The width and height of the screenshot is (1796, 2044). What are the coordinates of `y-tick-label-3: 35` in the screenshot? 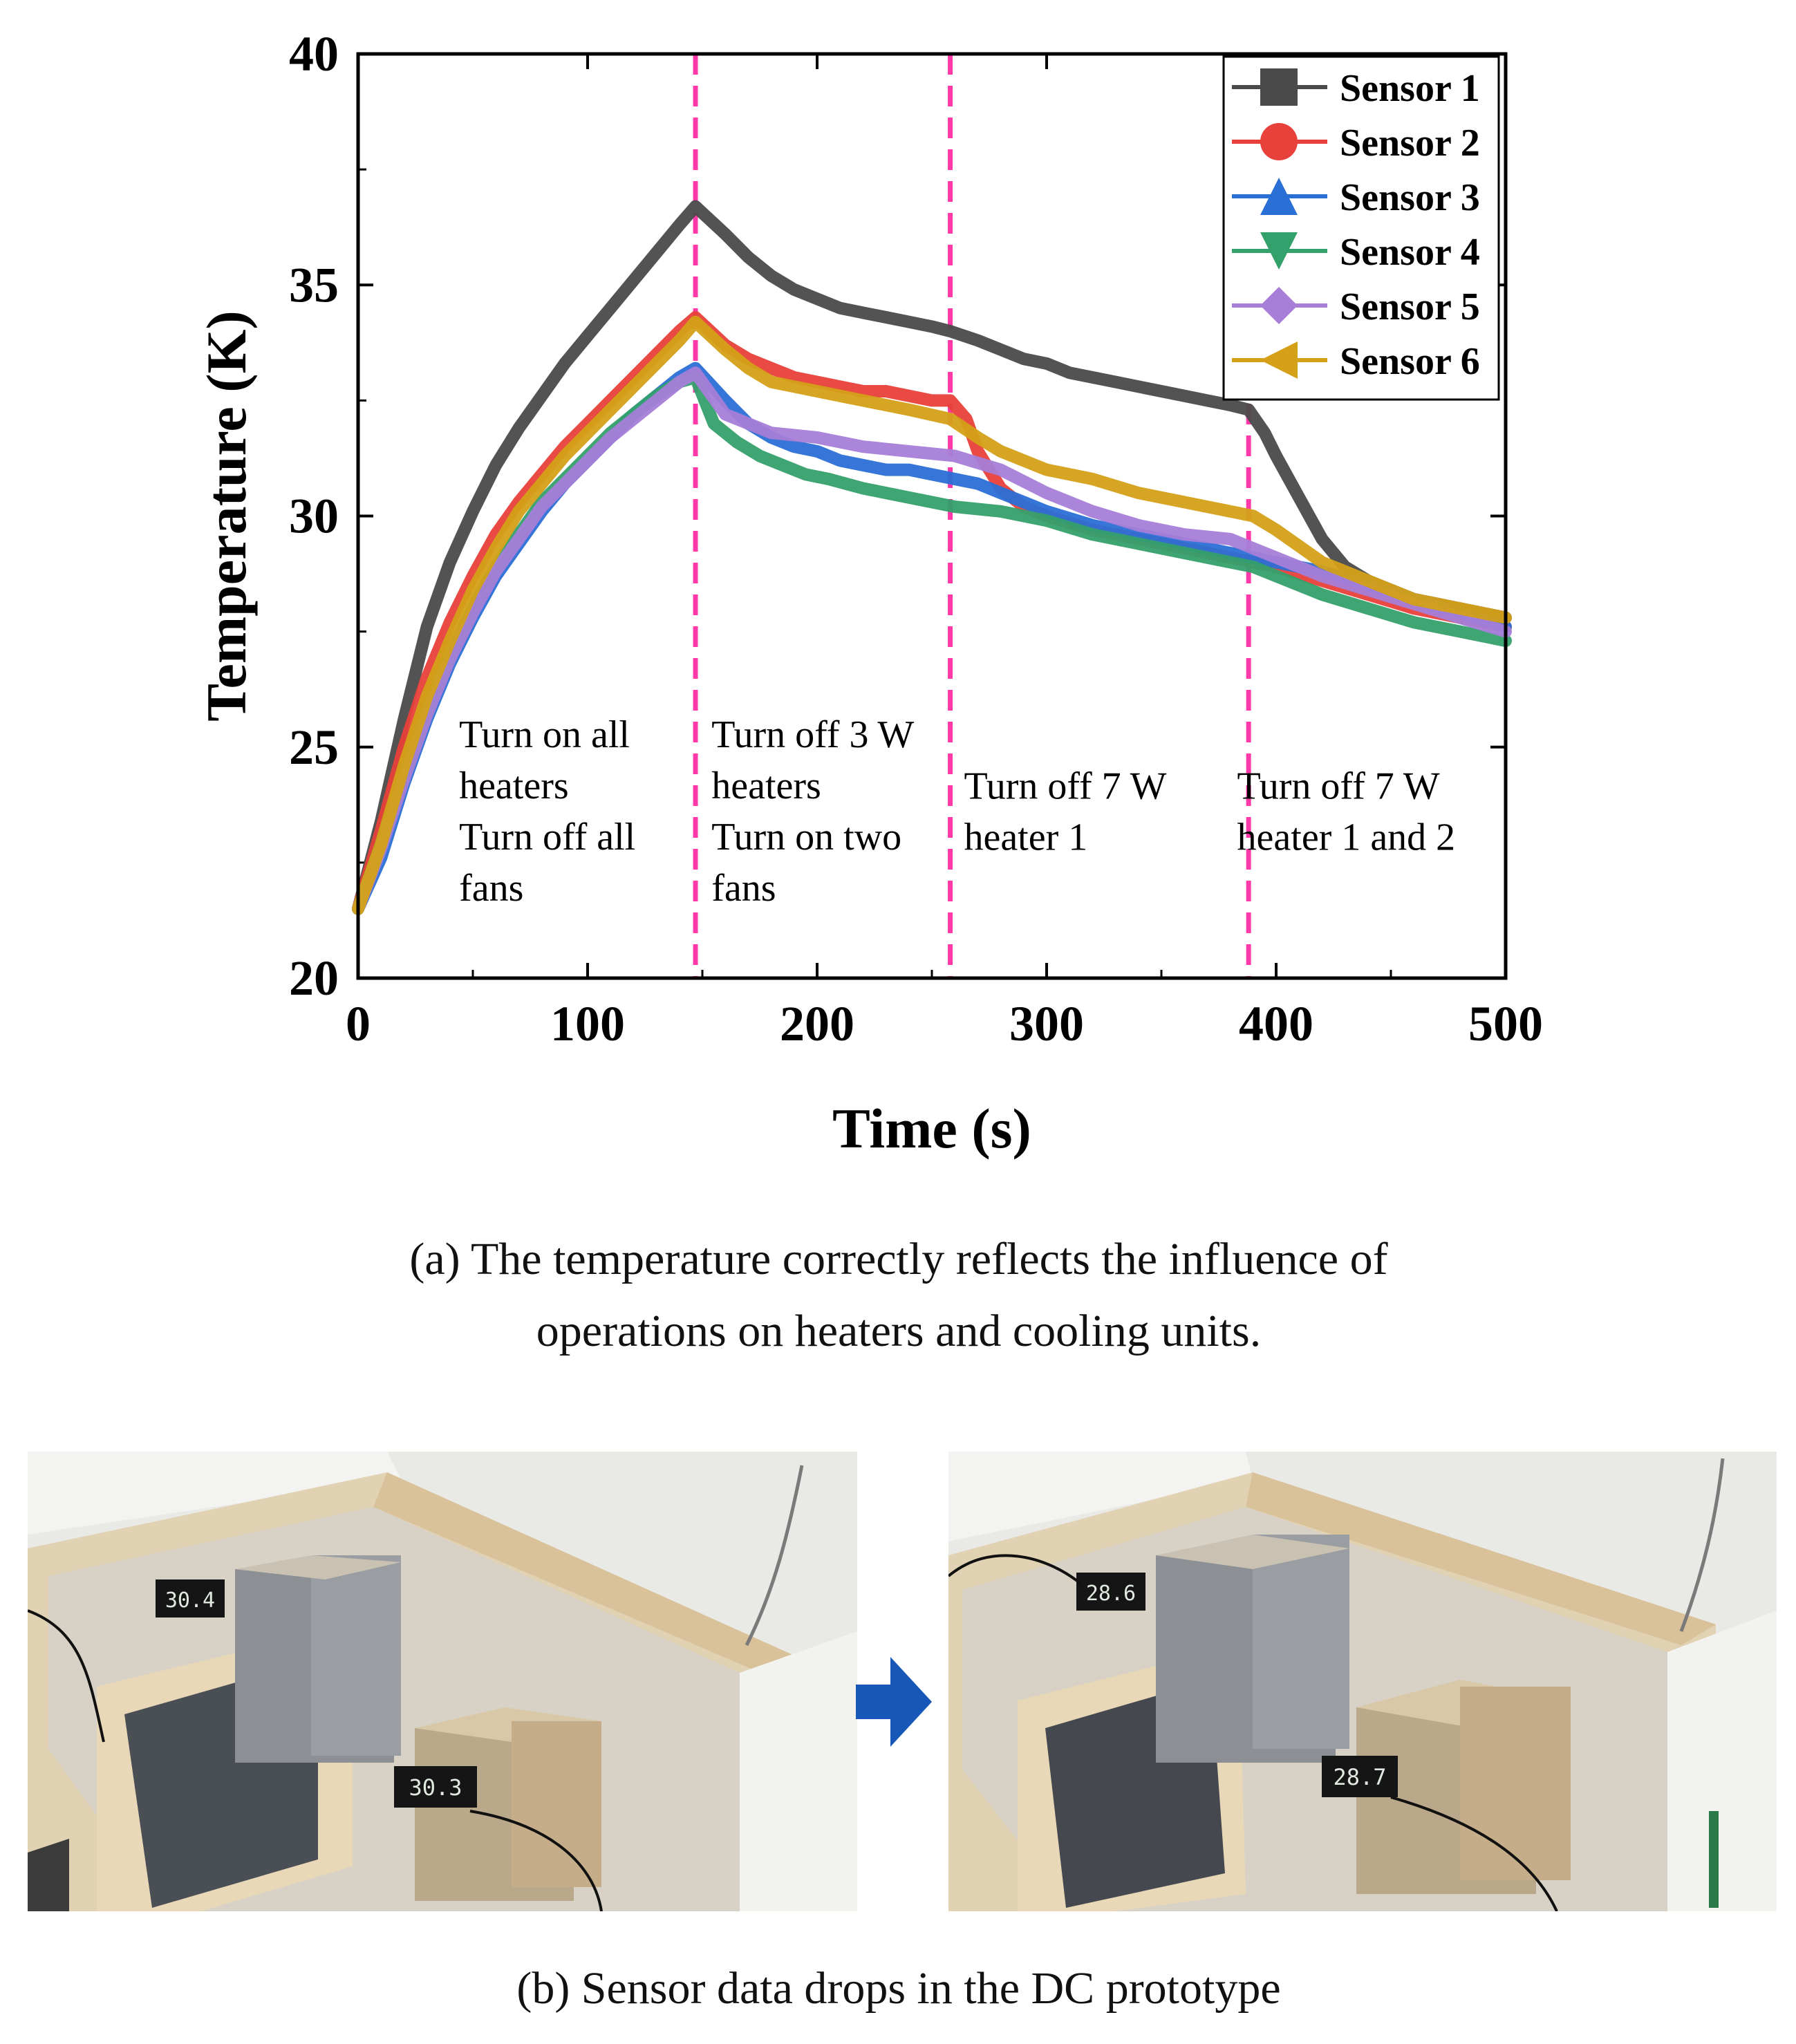 It's located at (314, 284).